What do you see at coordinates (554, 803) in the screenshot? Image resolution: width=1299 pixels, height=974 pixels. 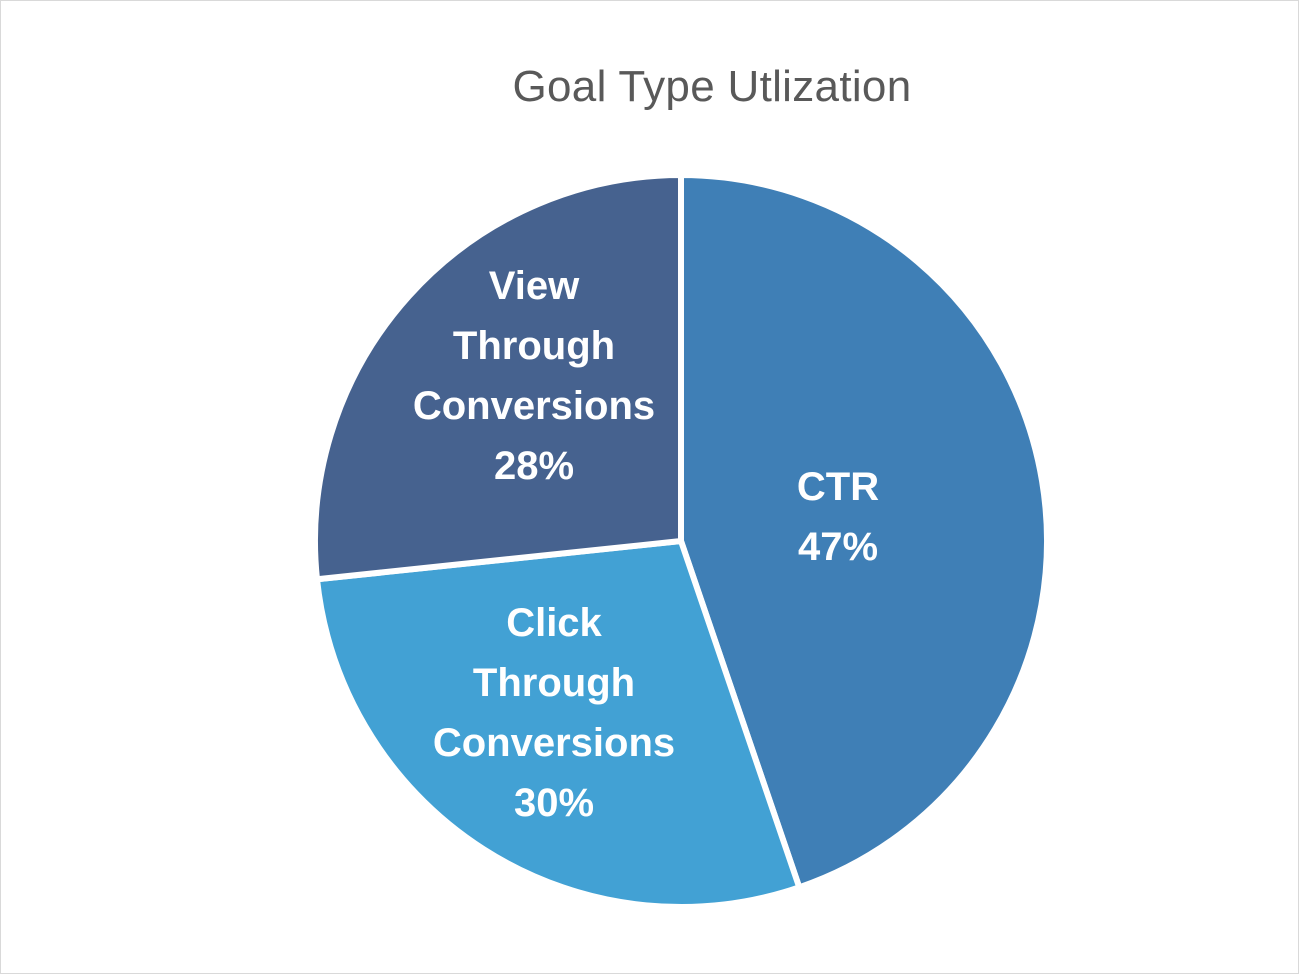 I see `slice-value-label: 30%` at bounding box center [554, 803].